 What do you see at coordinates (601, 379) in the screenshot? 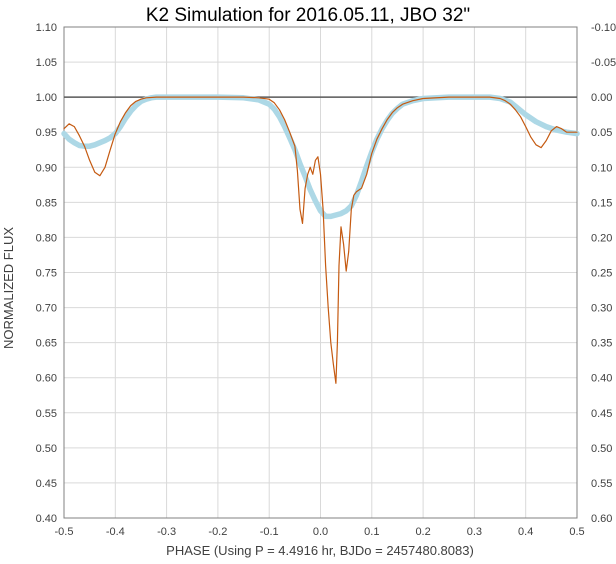
I see `y2-tick-label: 0.40` at bounding box center [601, 379].